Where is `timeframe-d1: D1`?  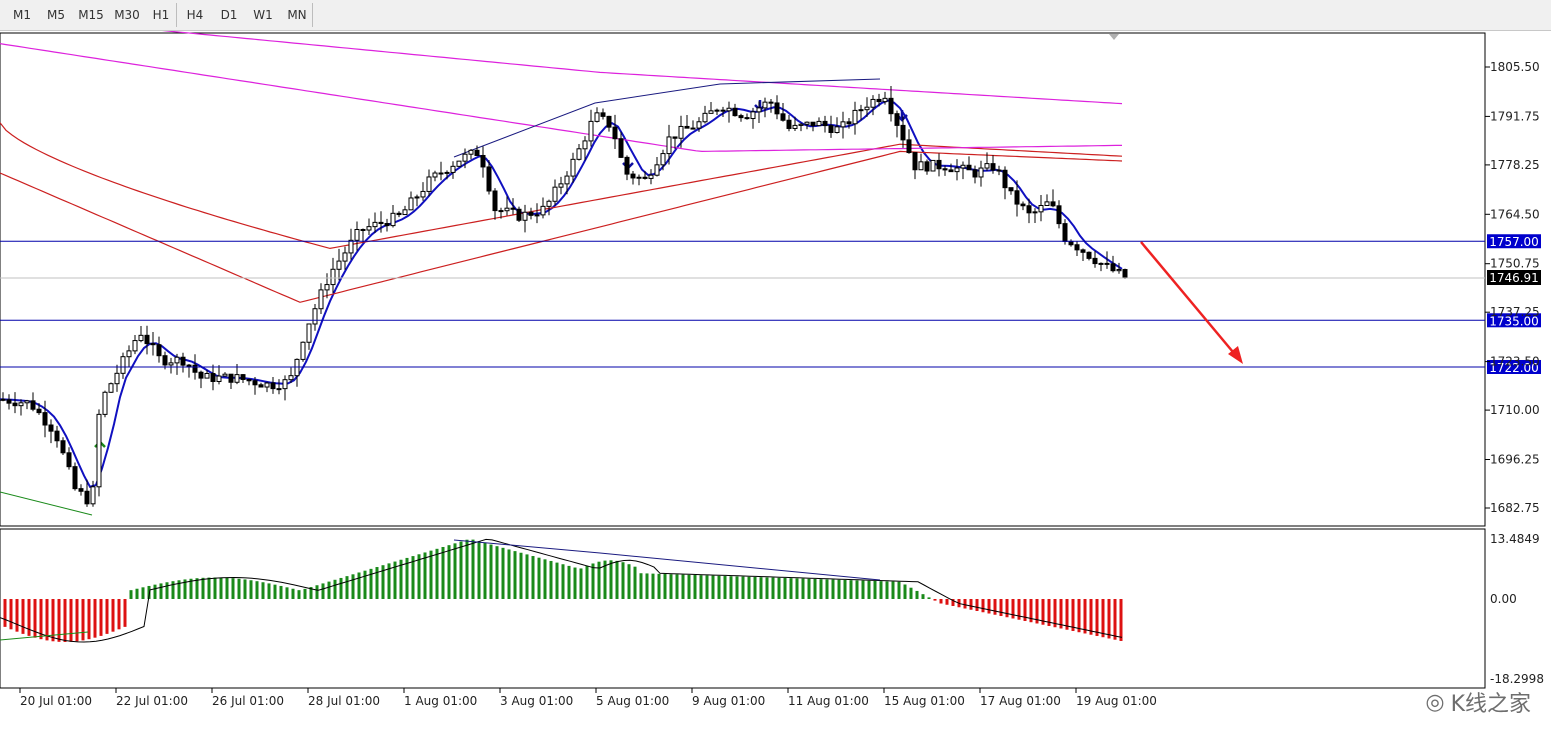
timeframe-d1: D1 is located at coordinates (229, 15).